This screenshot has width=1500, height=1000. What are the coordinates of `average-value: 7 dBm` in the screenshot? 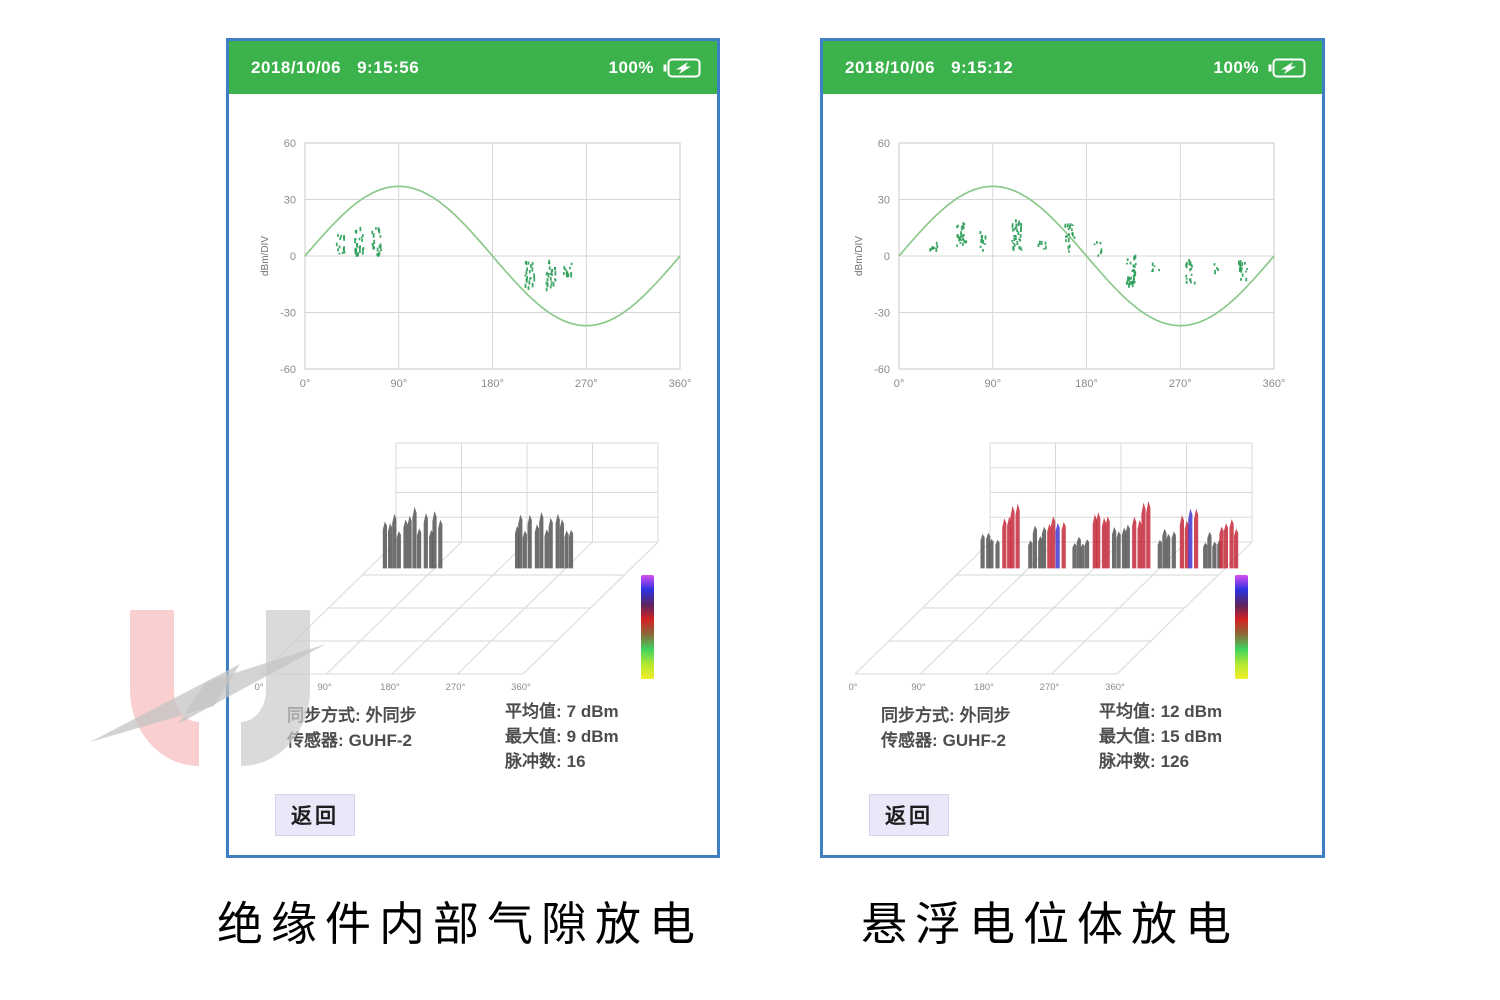 It's located at (592, 711).